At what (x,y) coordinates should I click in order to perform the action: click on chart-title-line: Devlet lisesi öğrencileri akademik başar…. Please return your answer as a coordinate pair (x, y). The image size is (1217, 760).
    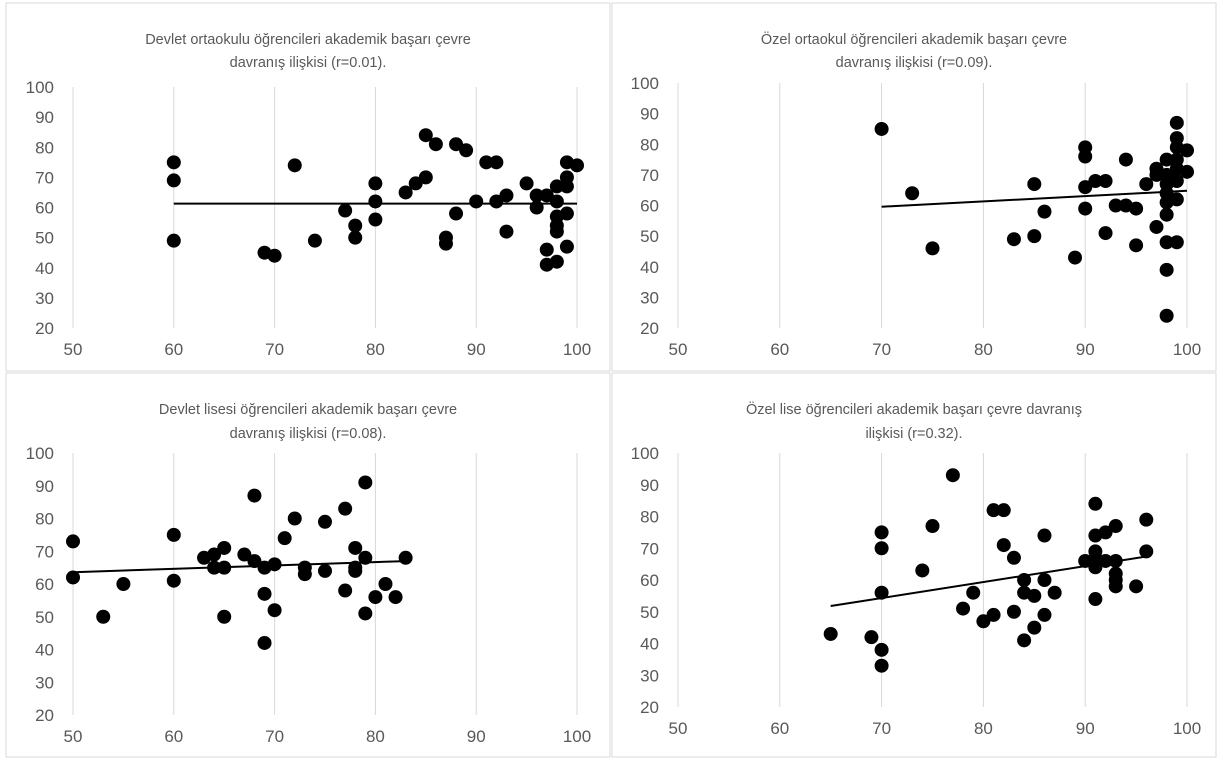
    Looking at the image, I should click on (308, 410).